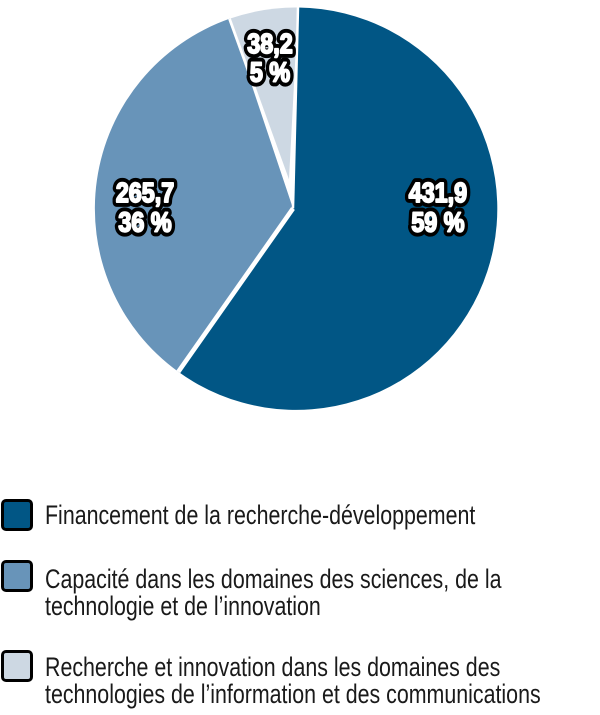  What do you see at coordinates (437, 223) in the screenshot?
I see `svg-text: 59 %` at bounding box center [437, 223].